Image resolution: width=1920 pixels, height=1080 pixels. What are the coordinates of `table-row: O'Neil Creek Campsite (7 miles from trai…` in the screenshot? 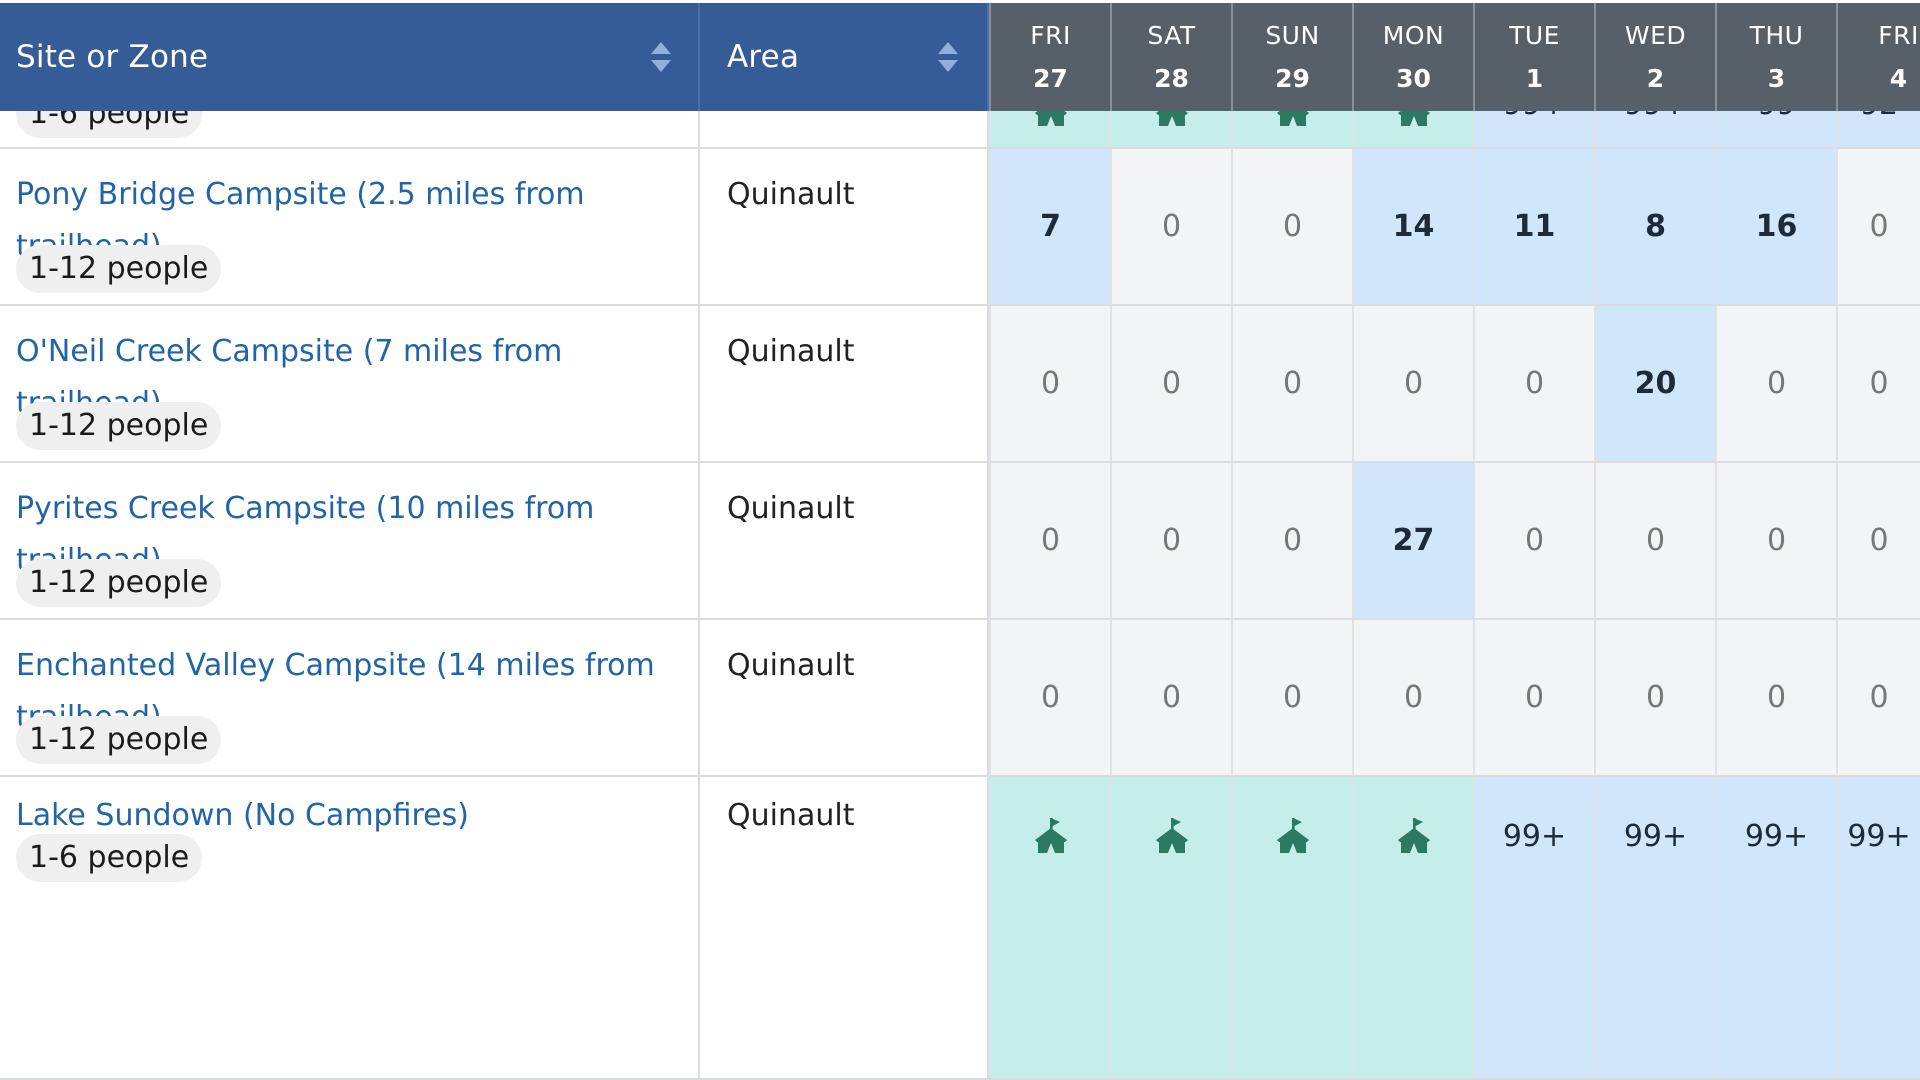 It's located at (960, 384).